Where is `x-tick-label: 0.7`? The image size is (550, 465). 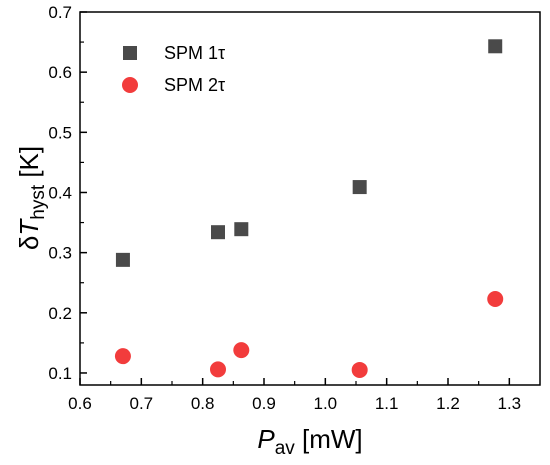
x-tick-label: 0.7 is located at coordinates (142, 403).